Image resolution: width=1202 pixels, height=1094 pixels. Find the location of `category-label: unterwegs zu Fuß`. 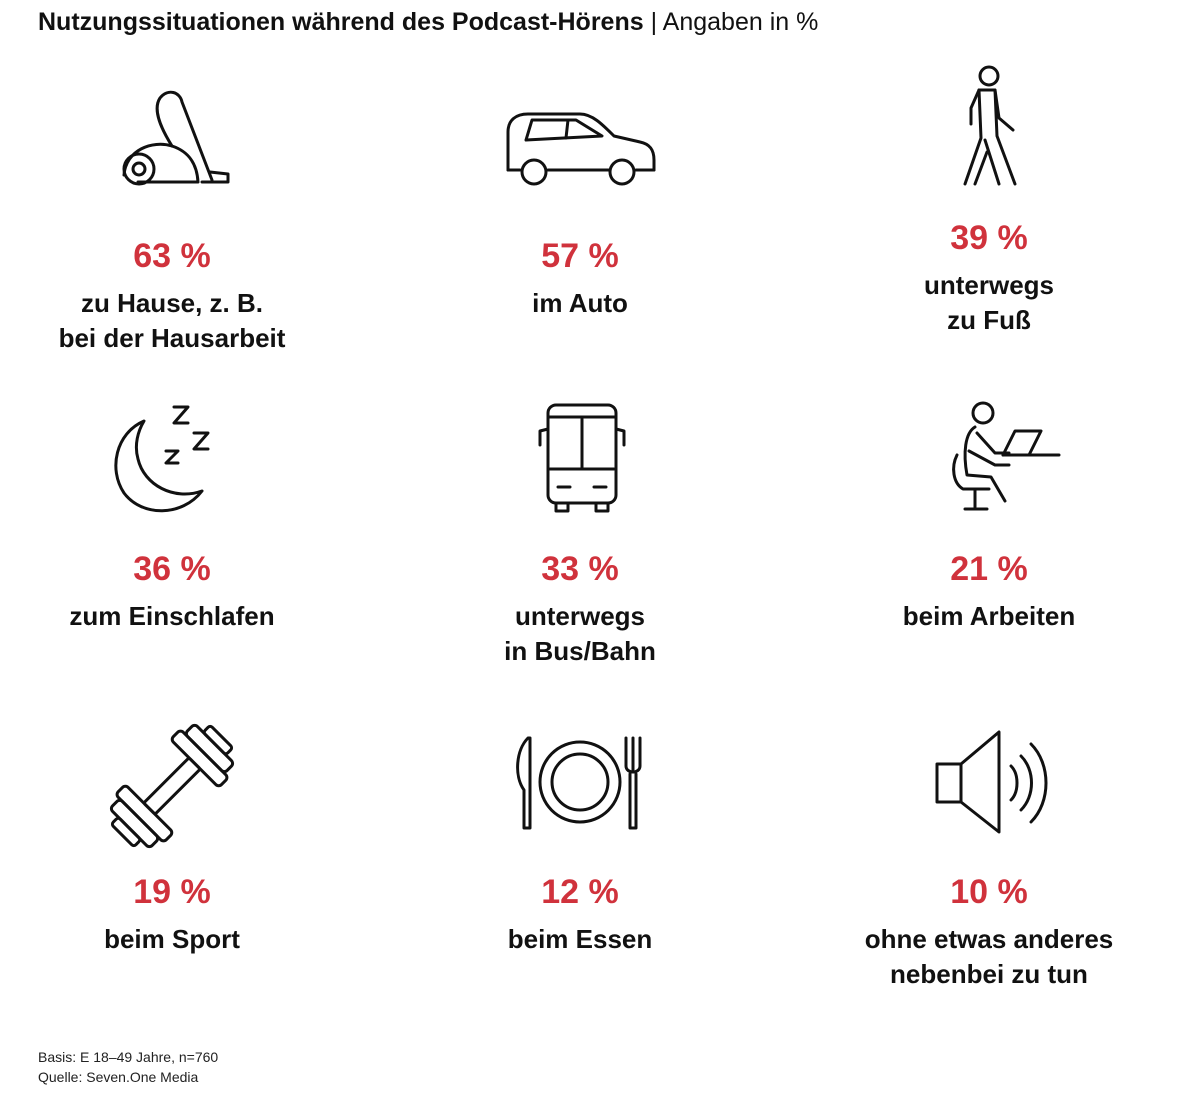

category-label: unterwegs zu Fuß is located at coordinates (989, 303).